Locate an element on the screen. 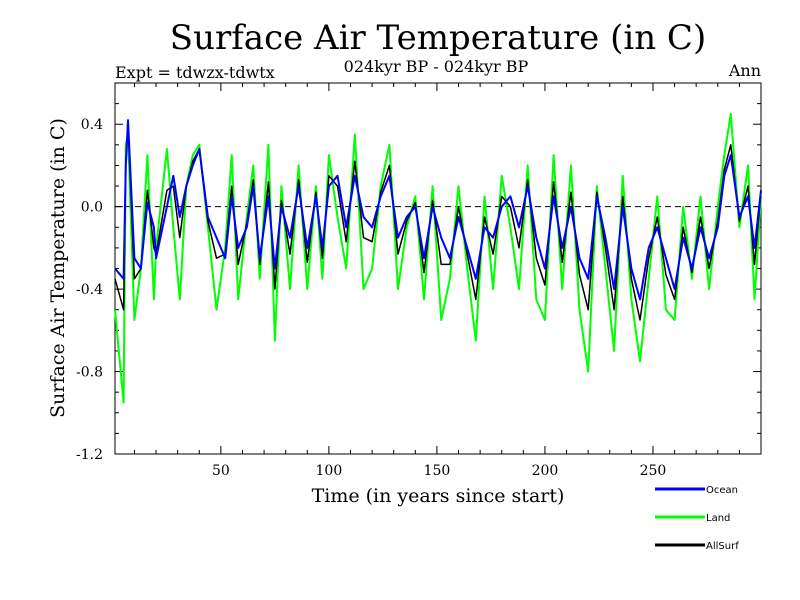 The image size is (800, 600). x-tick-label: 100 is located at coordinates (329, 471).